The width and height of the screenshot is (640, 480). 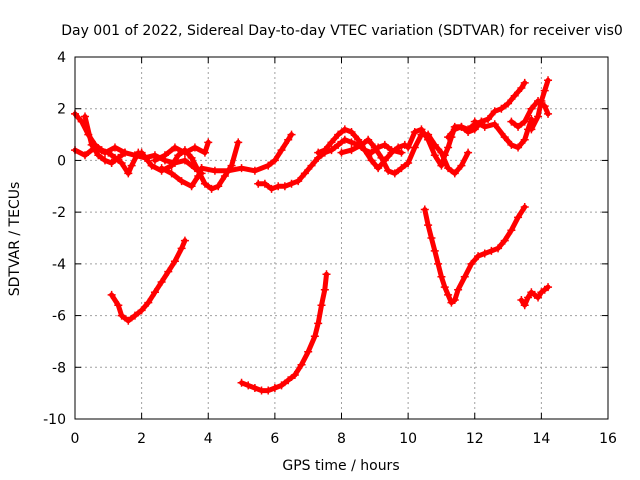 I want to click on x-tick-label: 10, so click(x=408, y=439).